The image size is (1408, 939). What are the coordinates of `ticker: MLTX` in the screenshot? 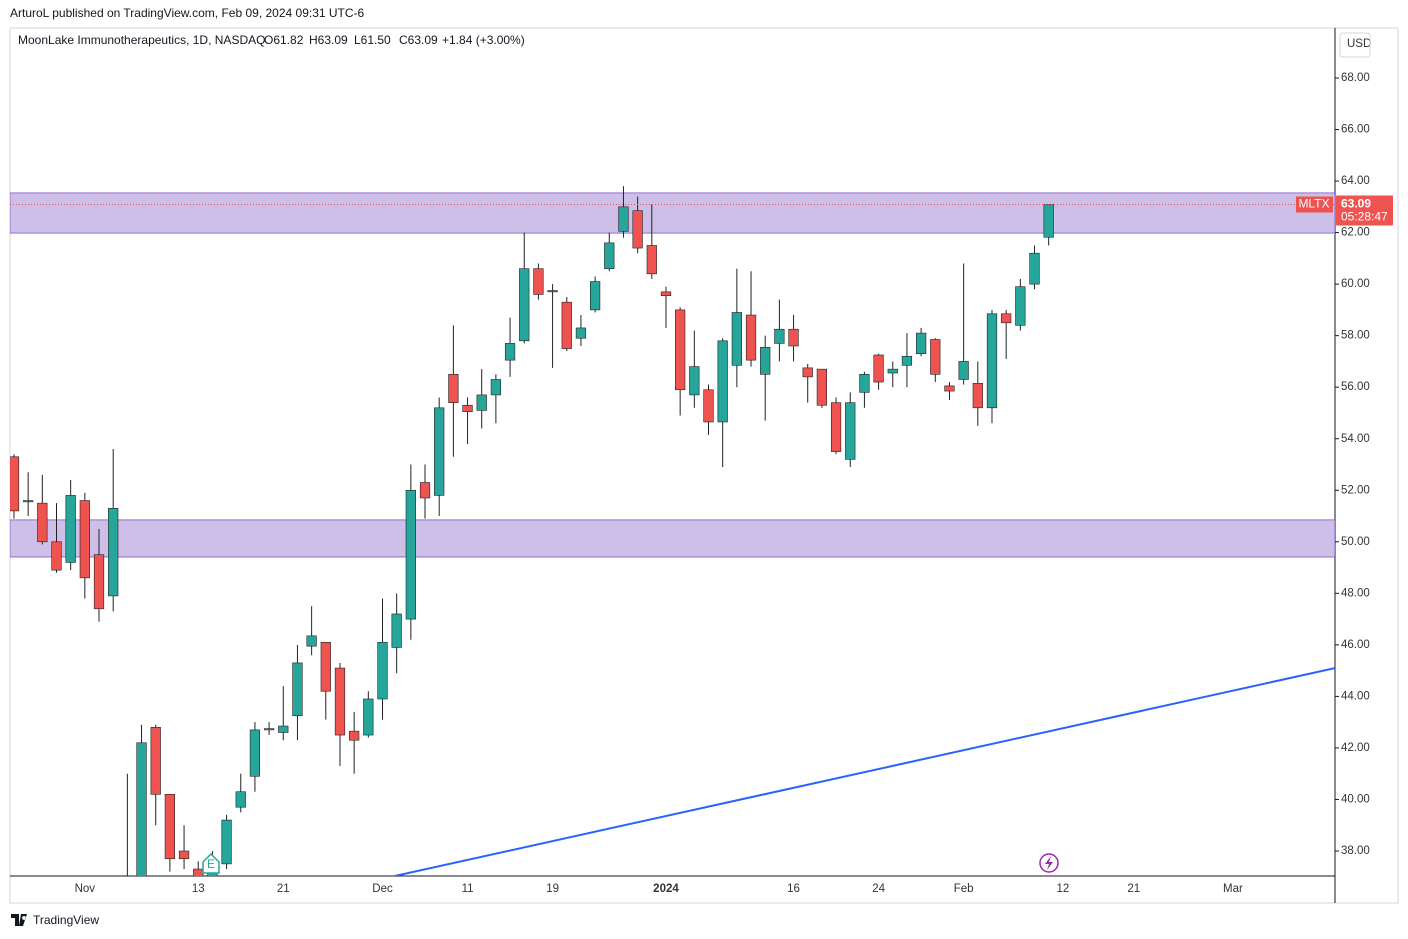 It's located at (1313, 204).